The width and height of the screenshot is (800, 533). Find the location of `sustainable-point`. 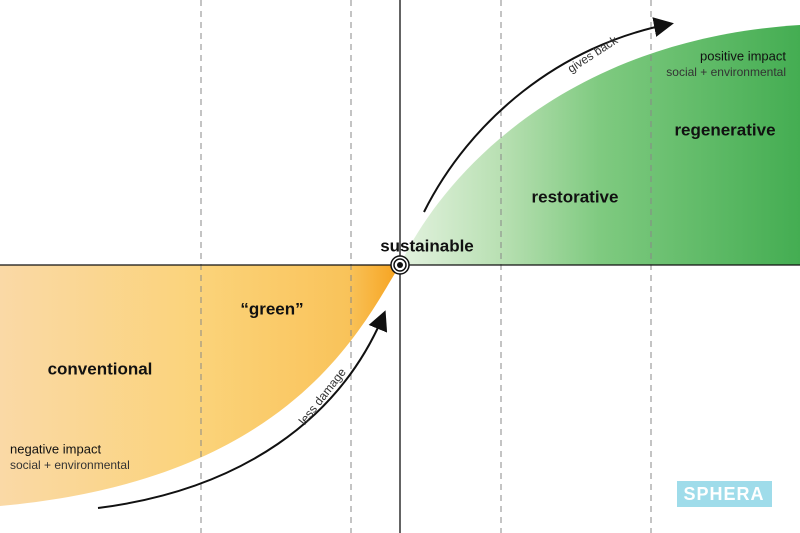

sustainable-point is located at coordinates (400, 265).